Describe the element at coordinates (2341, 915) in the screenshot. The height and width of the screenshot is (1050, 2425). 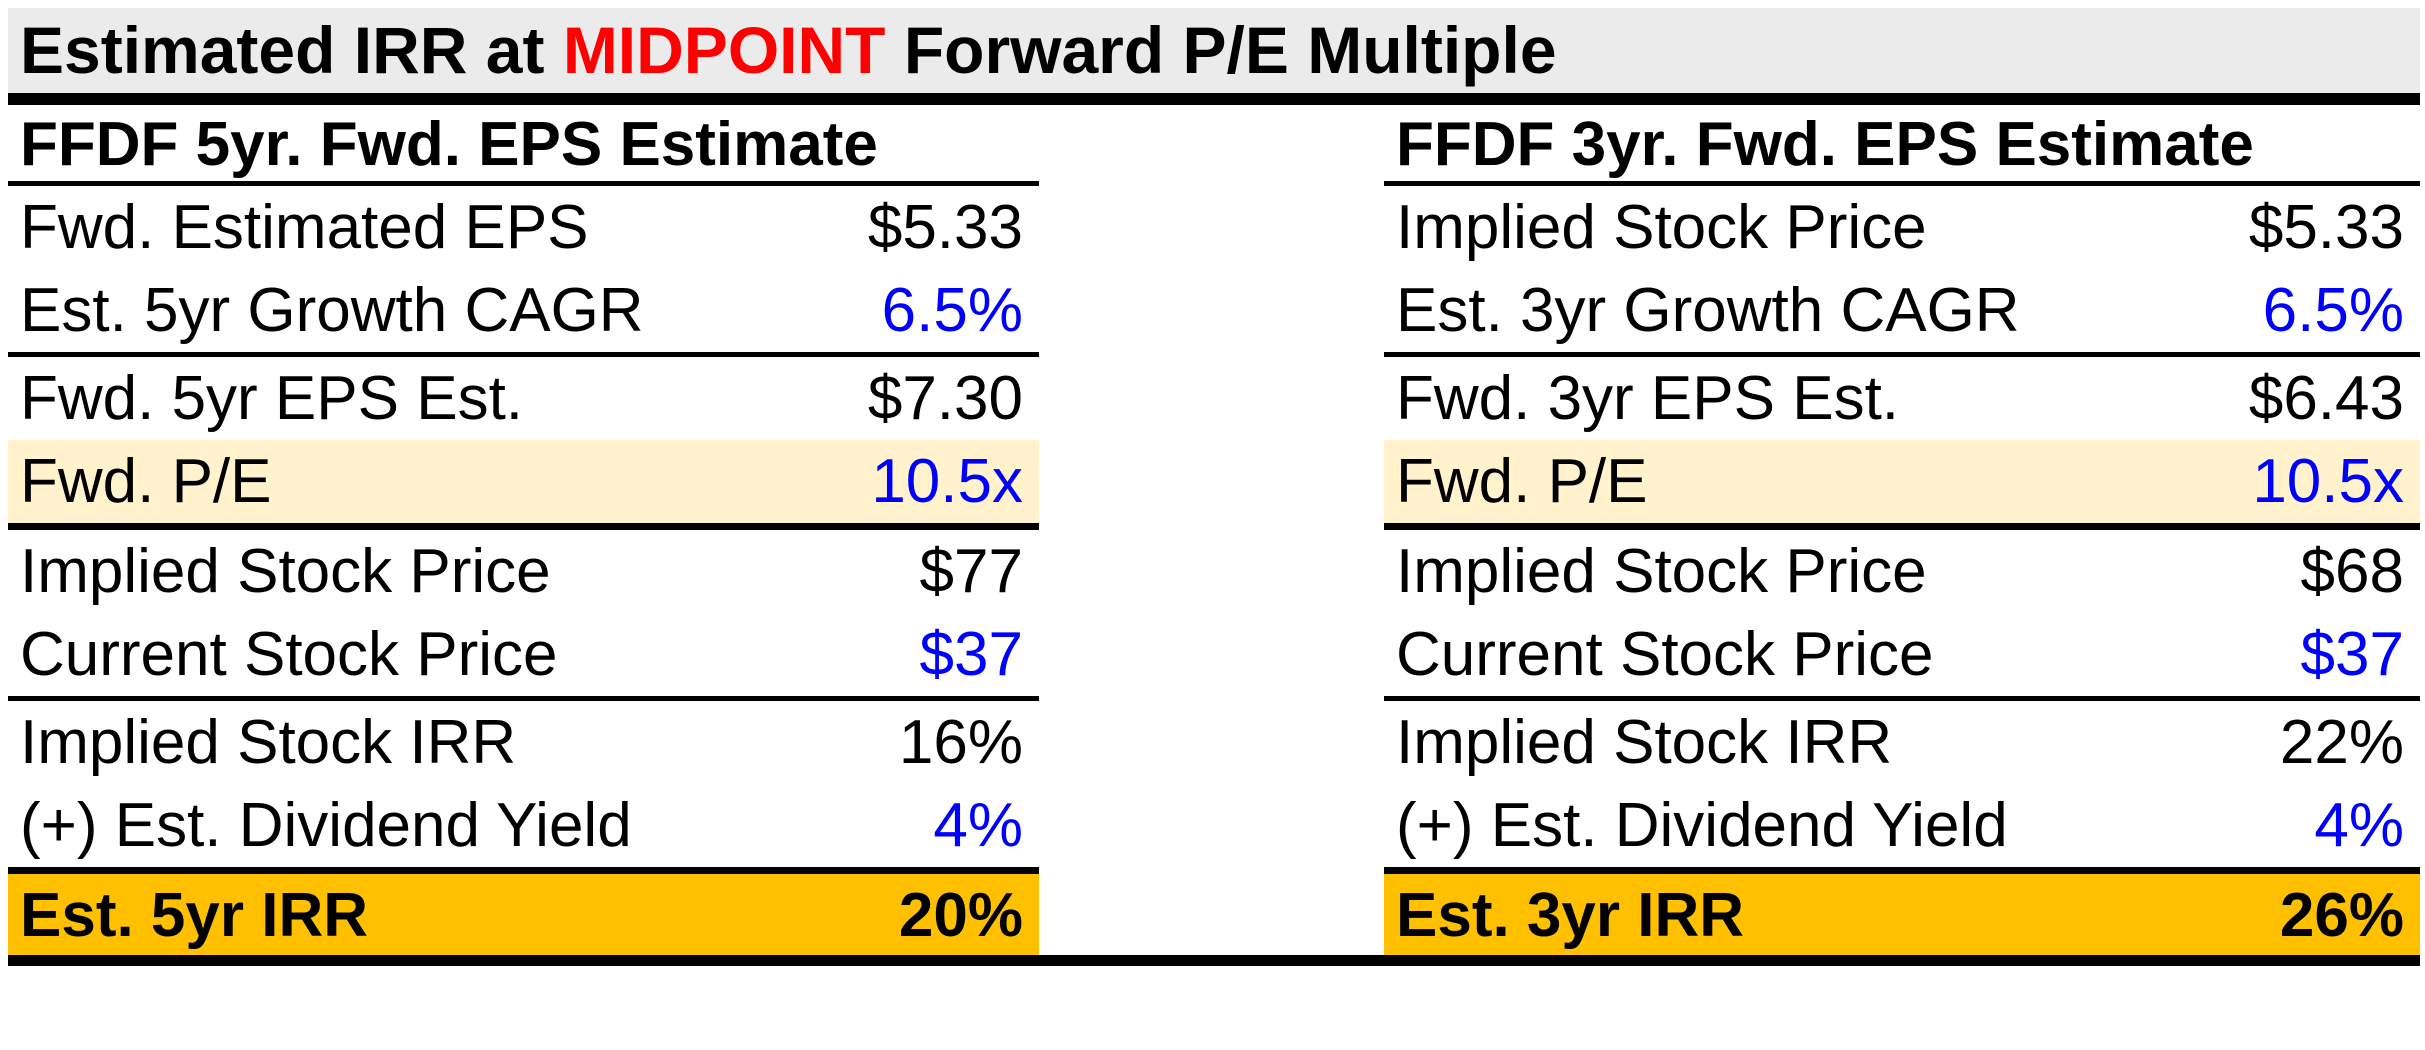
I see `row-value: 26%` at that location.